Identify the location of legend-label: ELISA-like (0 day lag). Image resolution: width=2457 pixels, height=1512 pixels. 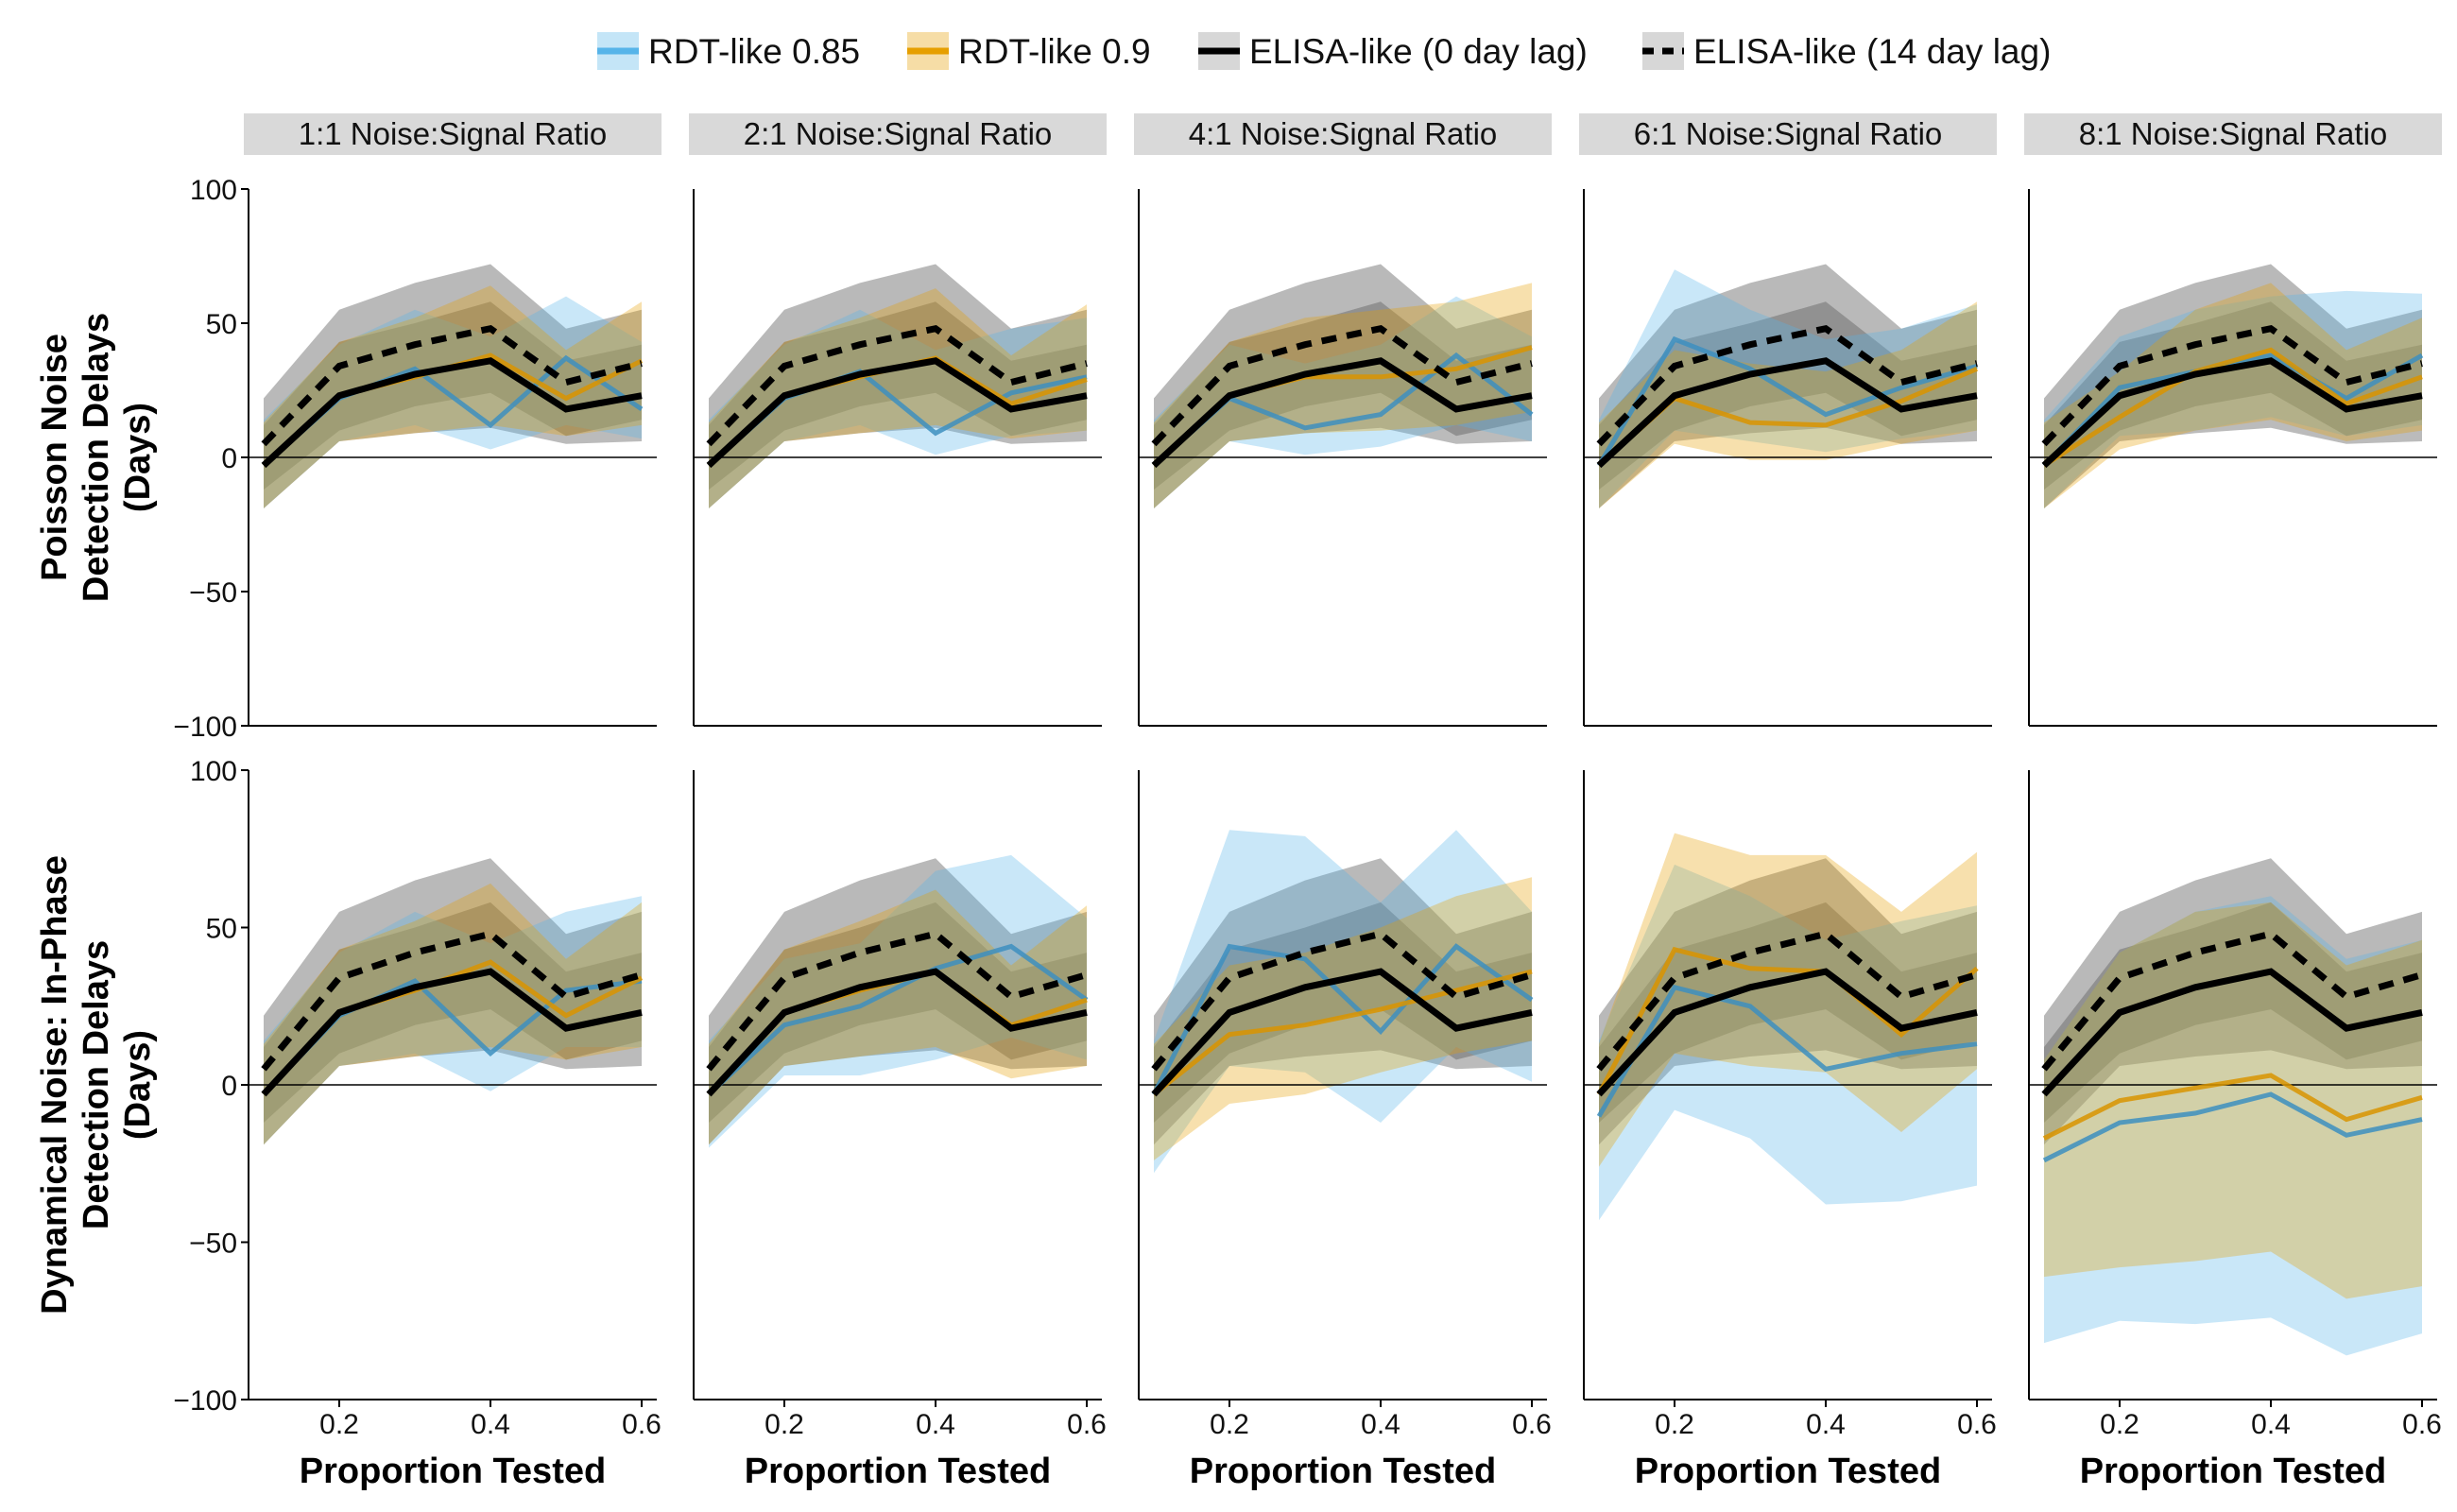
(1418, 51).